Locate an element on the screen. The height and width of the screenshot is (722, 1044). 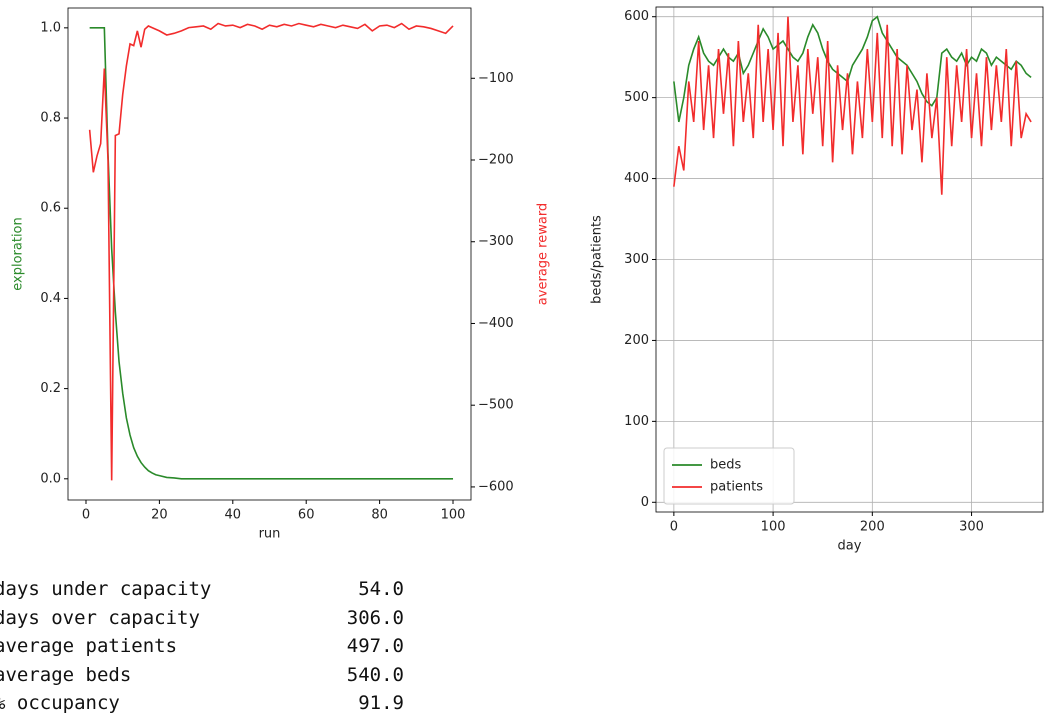
y-tick-label: 600 is located at coordinates (636, 16).